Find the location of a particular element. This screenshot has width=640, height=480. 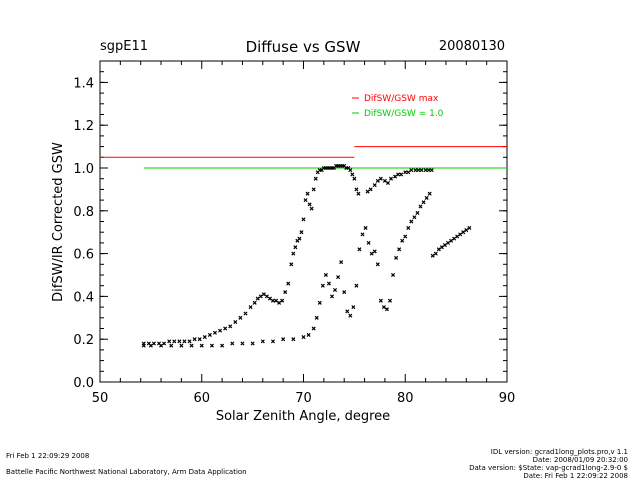

y-tick-label: 0.2 is located at coordinates (83, 340).